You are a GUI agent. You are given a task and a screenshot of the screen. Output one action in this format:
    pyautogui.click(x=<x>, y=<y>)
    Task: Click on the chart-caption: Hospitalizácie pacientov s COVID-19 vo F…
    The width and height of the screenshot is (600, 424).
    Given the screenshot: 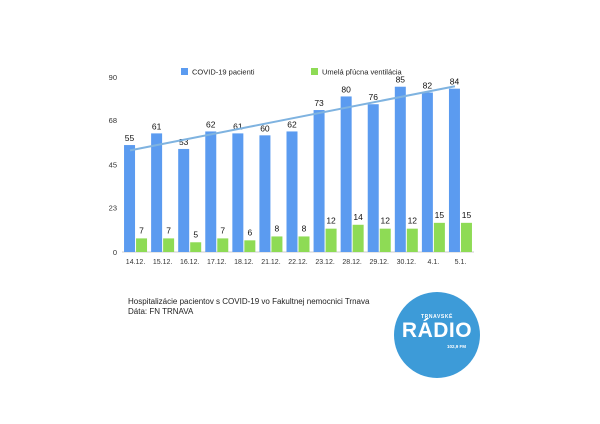 What is the action you would take?
    pyautogui.click(x=248, y=307)
    